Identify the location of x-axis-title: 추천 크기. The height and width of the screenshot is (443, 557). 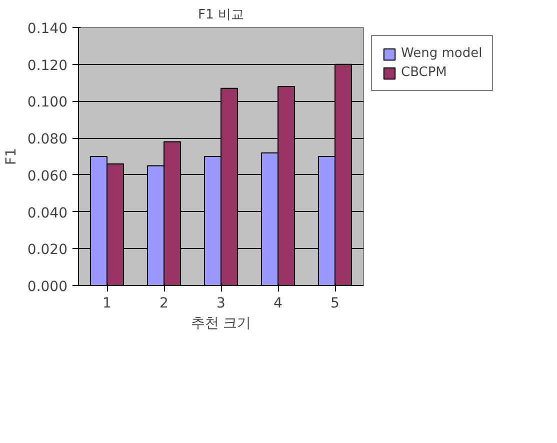
(221, 324).